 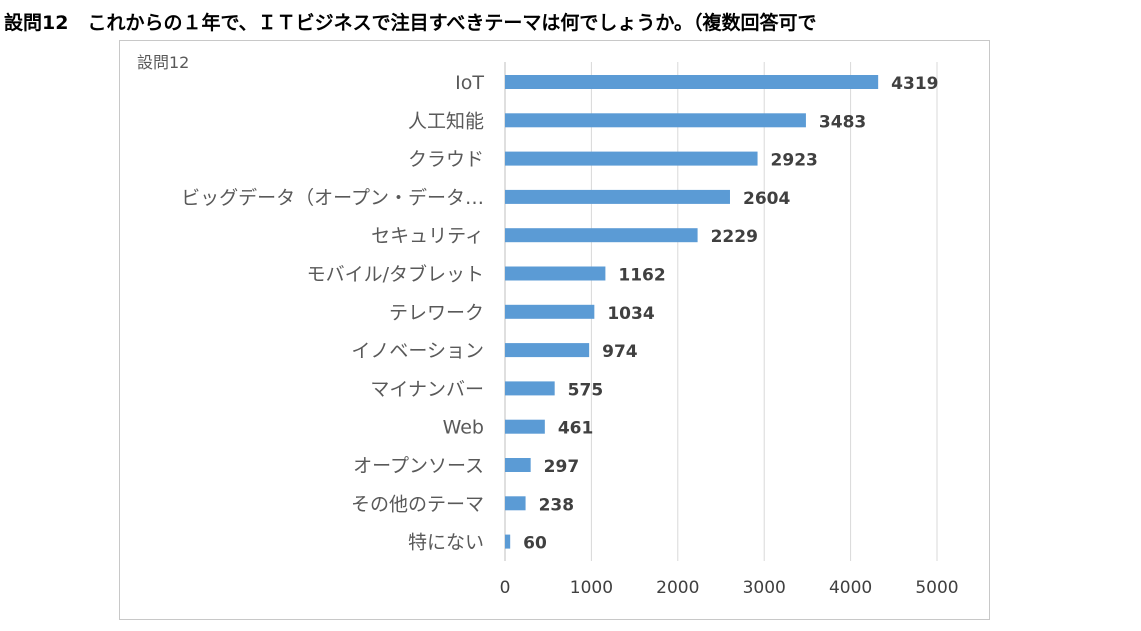 What do you see at coordinates (764, 588) in the screenshot?
I see `x-tick-label: 3000` at bounding box center [764, 588].